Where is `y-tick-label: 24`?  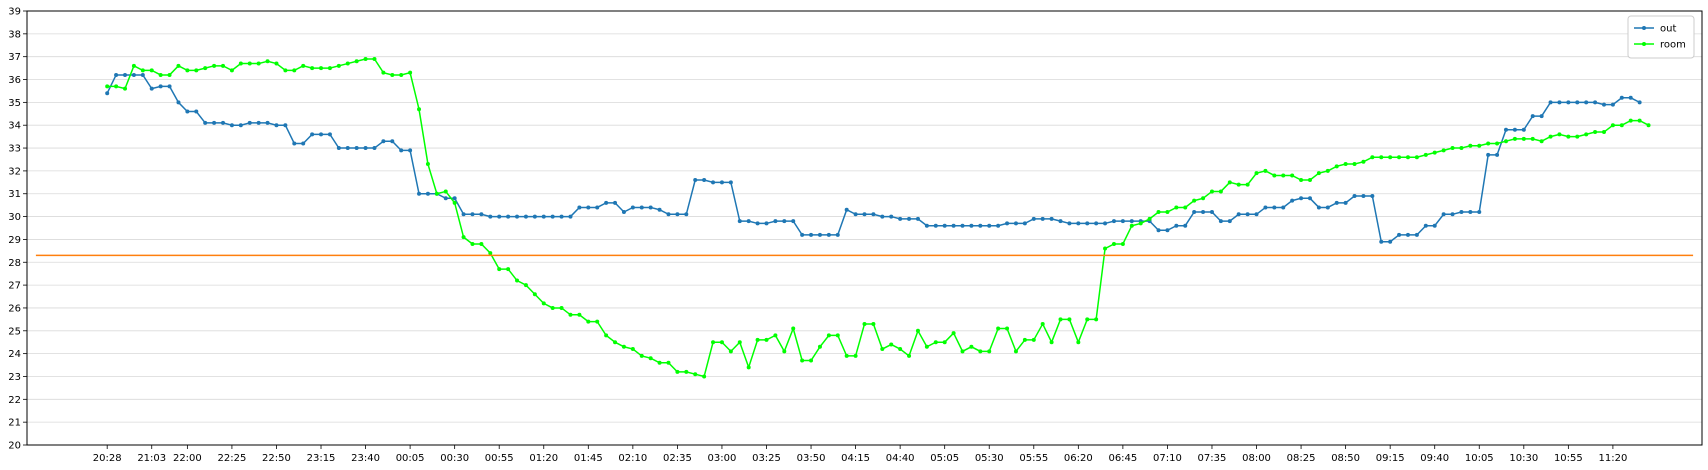
y-tick-label: 24 is located at coordinates (14, 354).